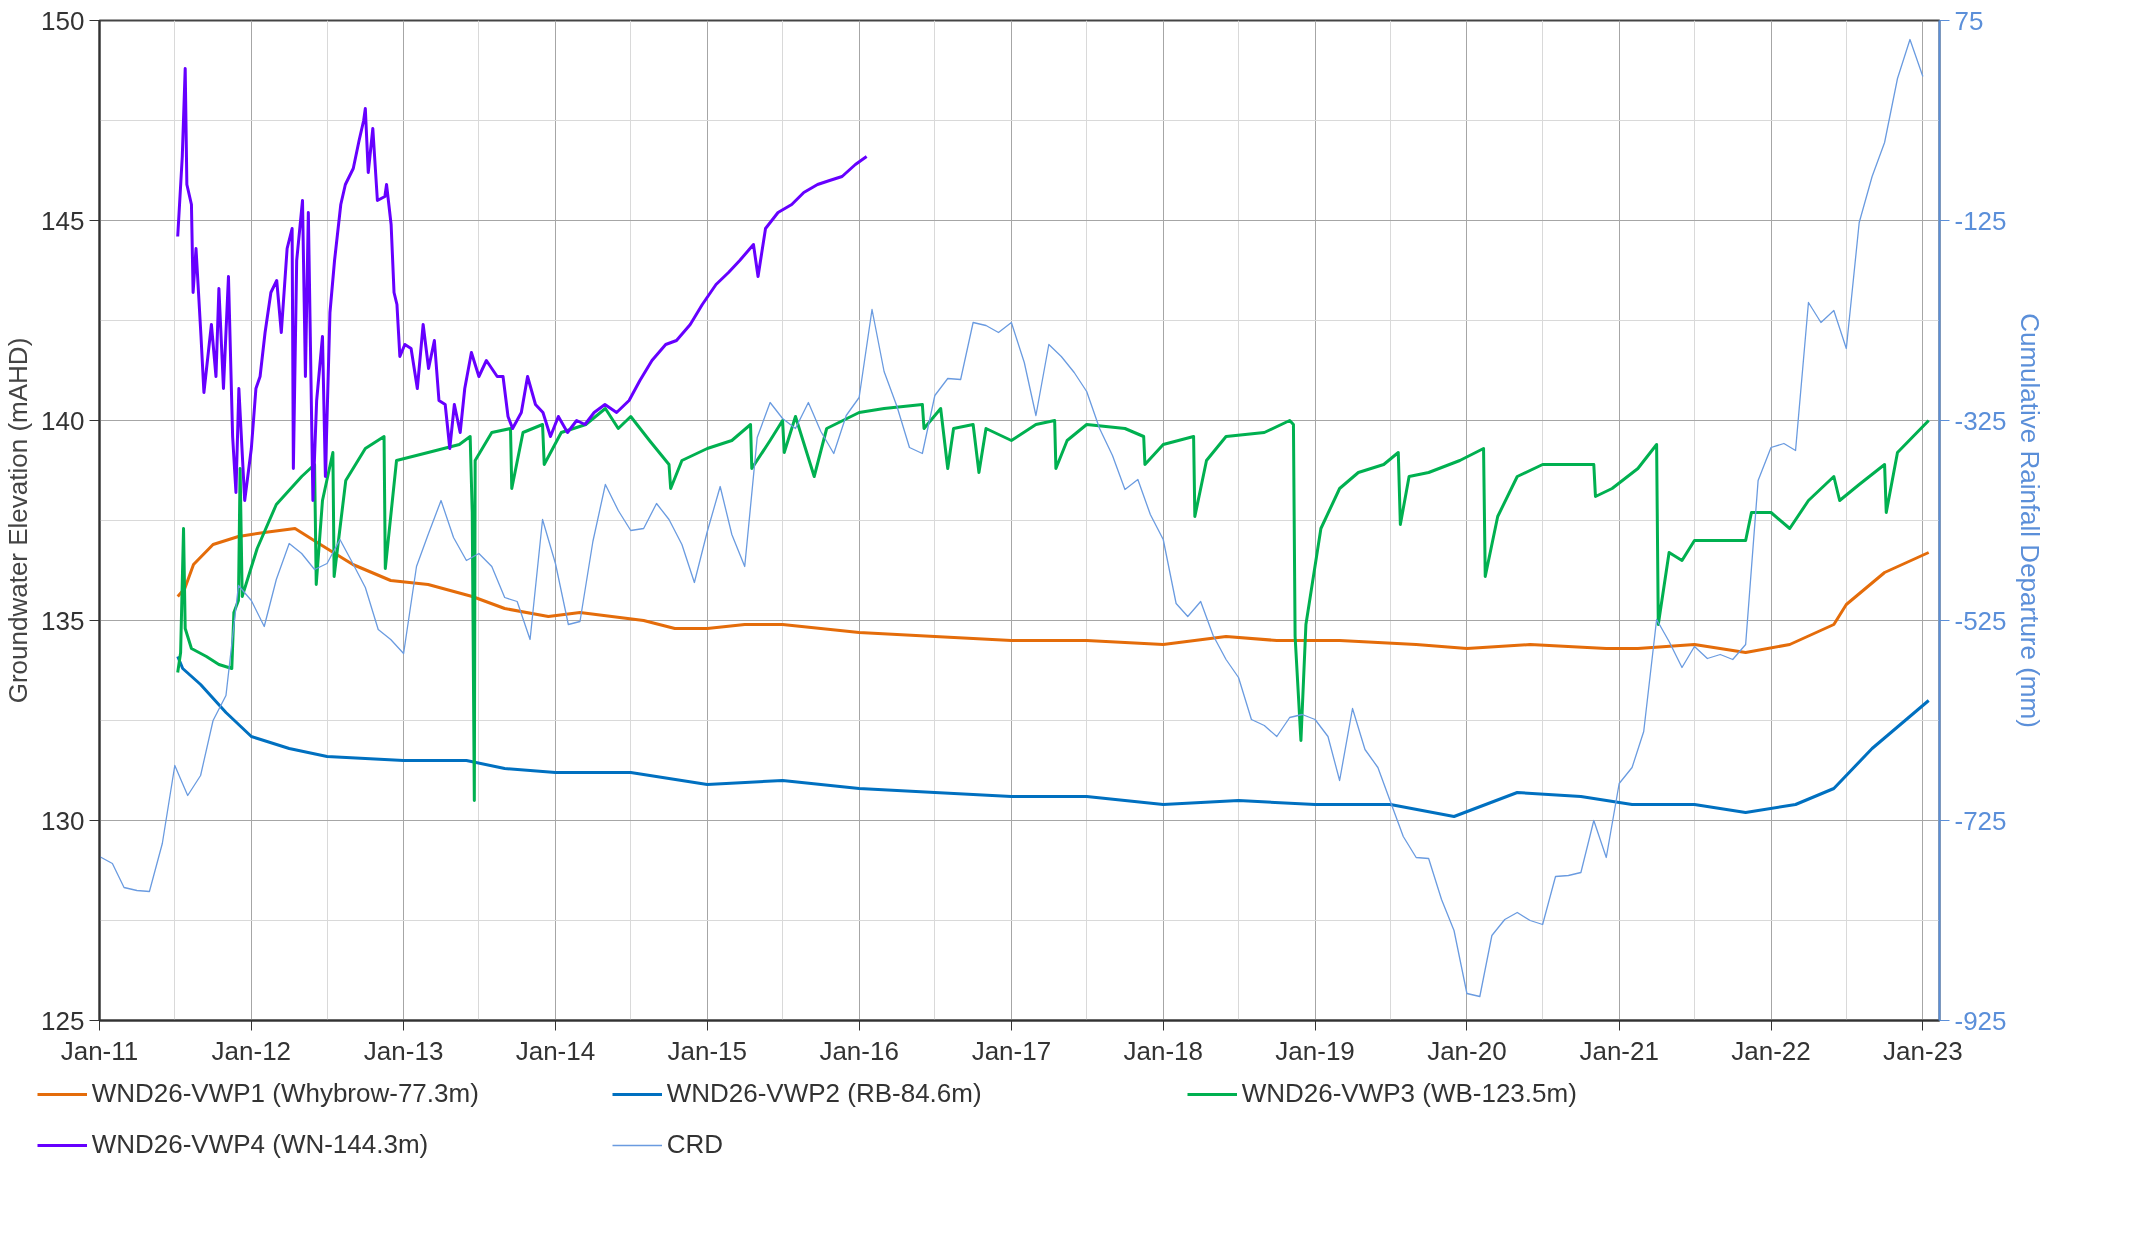  Describe the element at coordinates (695, 1144) in the screenshot. I see `legend-label: CRD` at that location.